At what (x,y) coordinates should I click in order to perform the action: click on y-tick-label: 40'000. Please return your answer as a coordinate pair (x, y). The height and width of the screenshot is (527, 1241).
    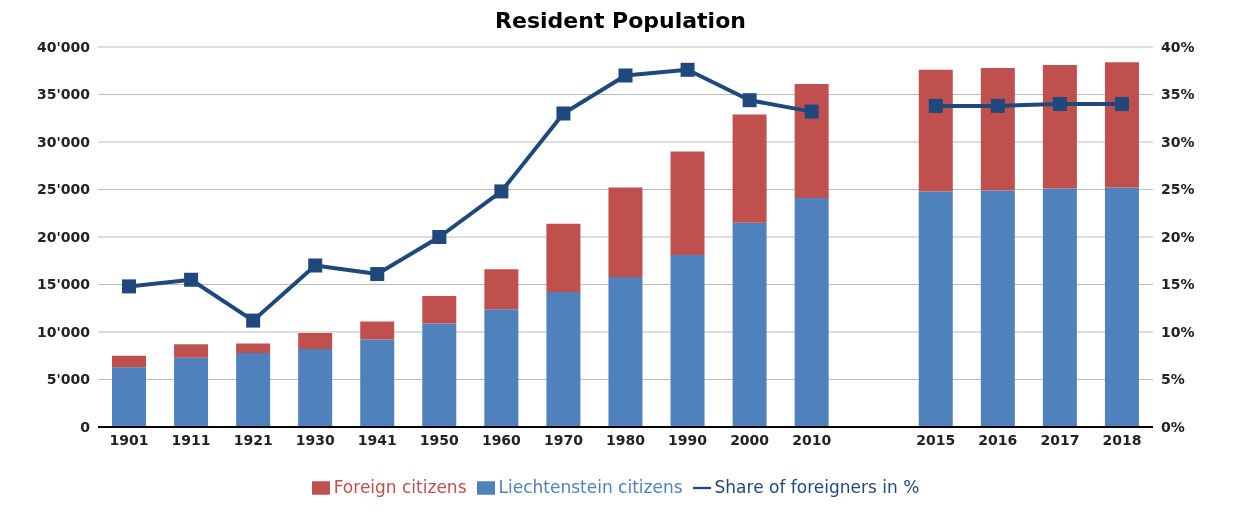
    Looking at the image, I should click on (64, 46).